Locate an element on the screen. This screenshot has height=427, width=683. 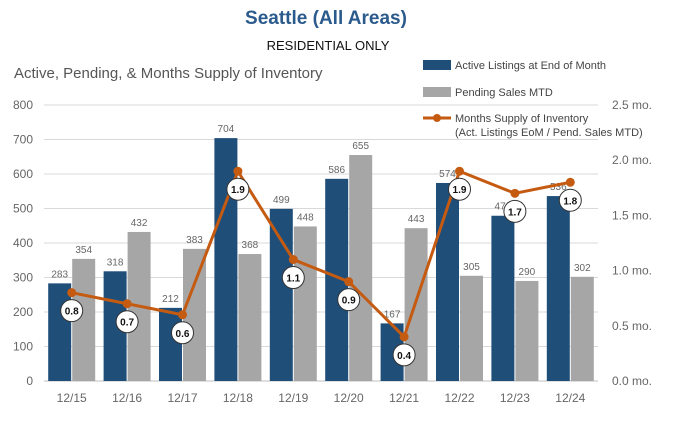
data-label-active: 318 is located at coordinates (115, 262).